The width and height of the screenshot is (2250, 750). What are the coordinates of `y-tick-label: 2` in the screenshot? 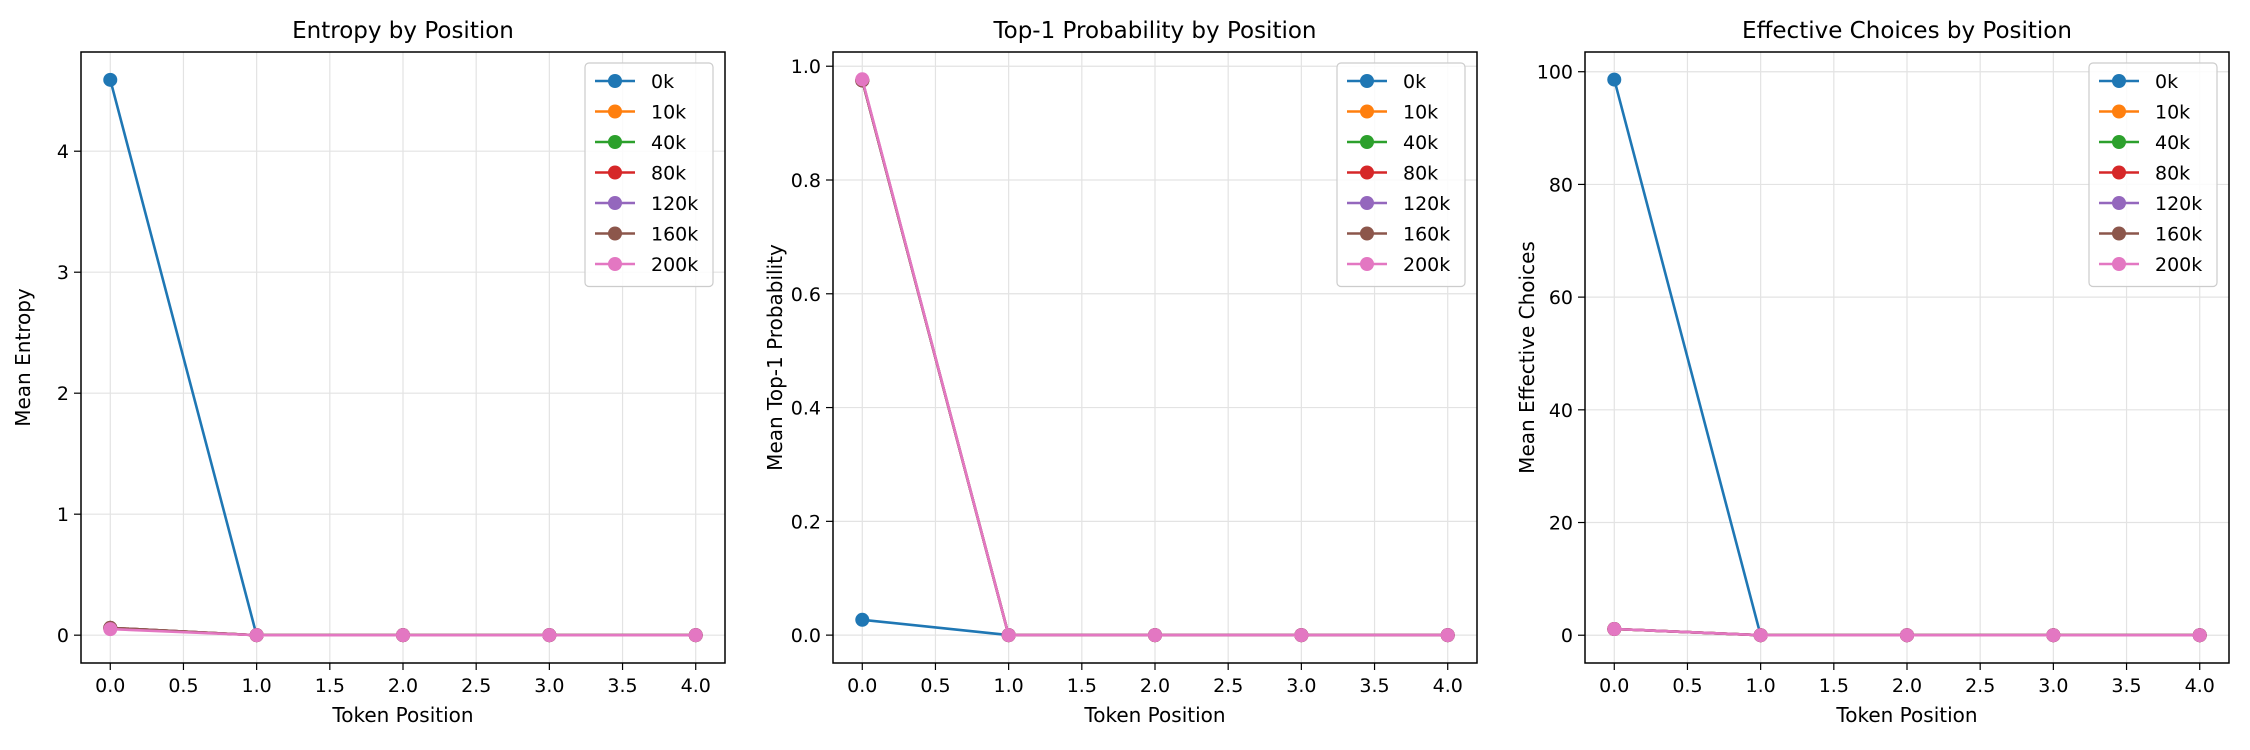 It's located at (63, 394).